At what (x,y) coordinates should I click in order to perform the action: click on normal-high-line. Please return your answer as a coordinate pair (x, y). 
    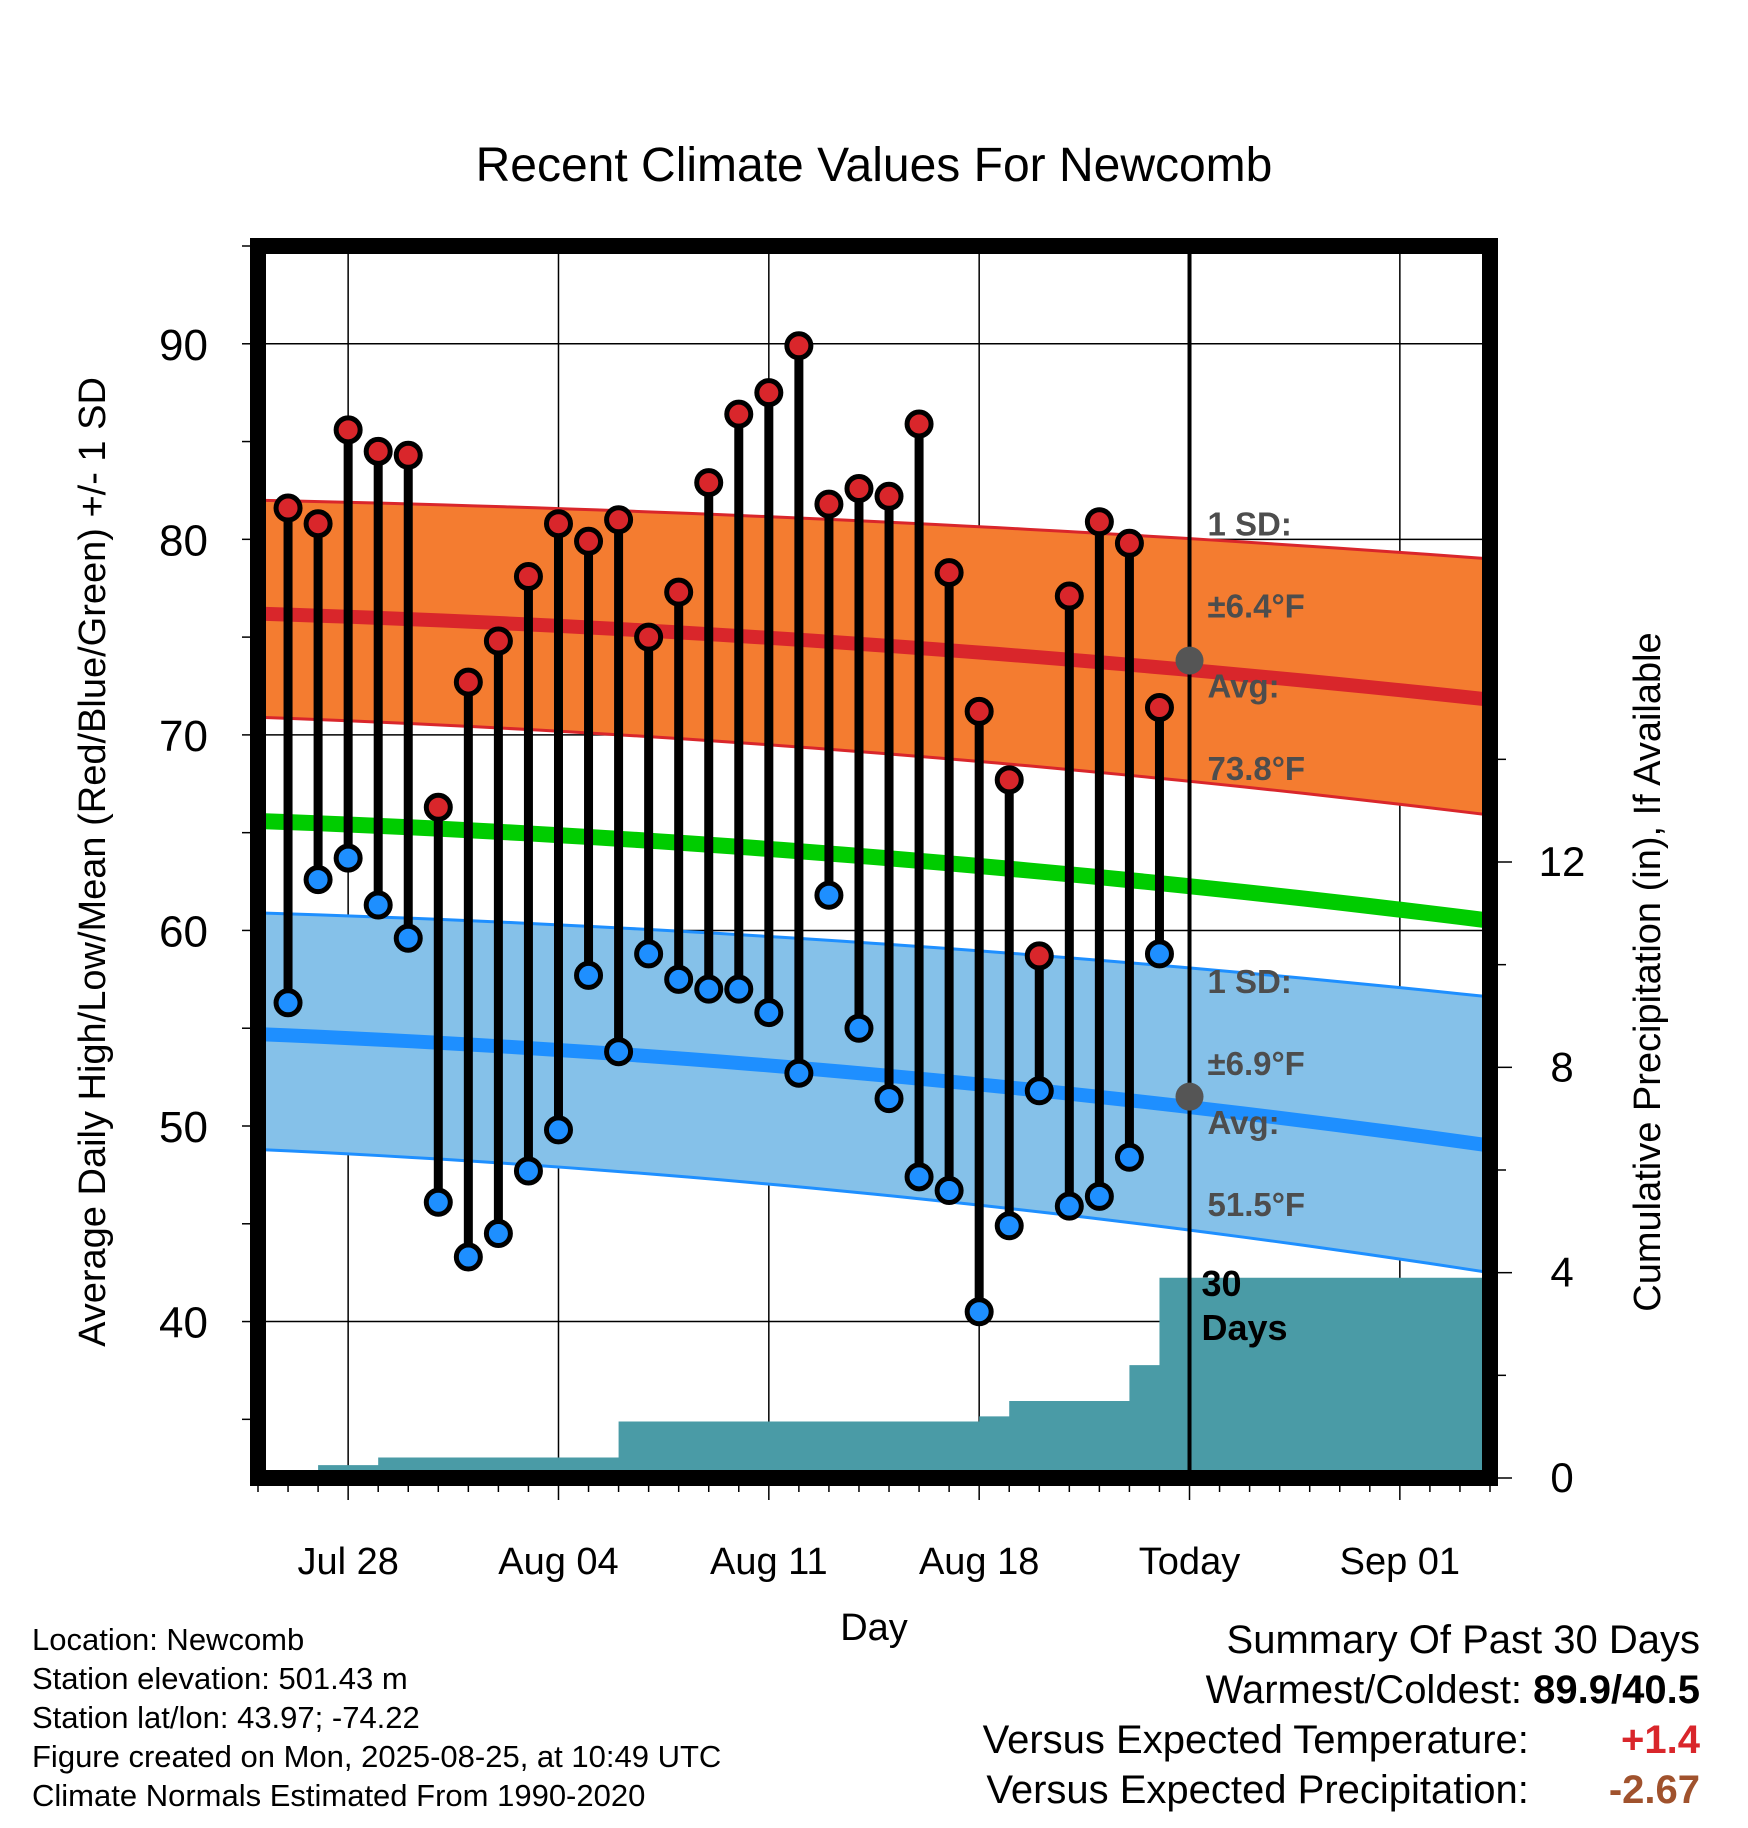
    Looking at the image, I should click on (874, 656).